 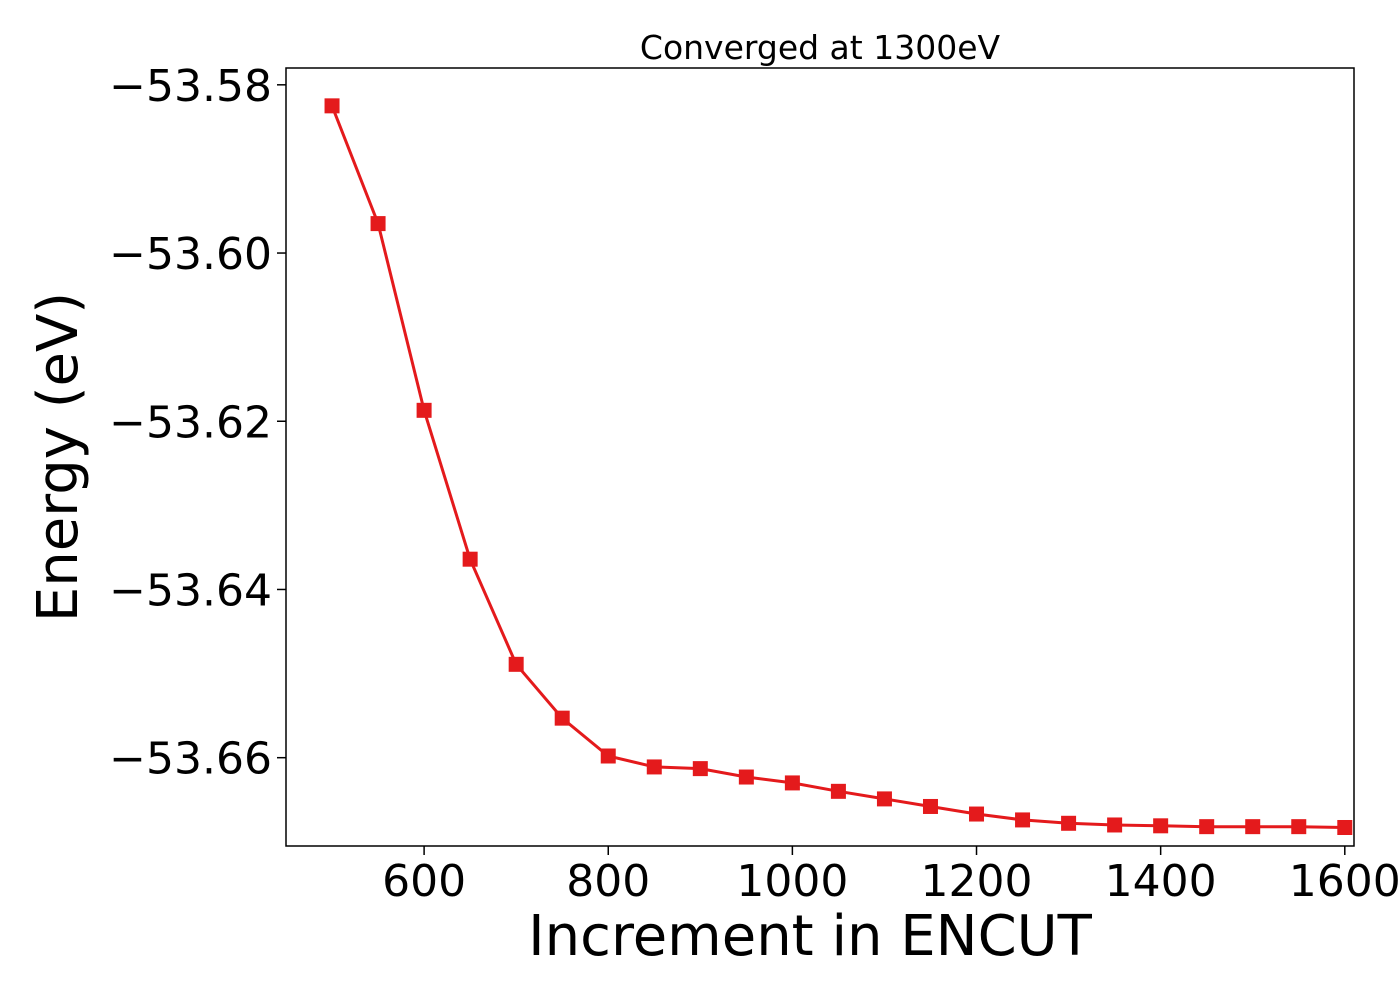 I want to click on y-axis-title: Energy (eV), so click(x=58, y=457).